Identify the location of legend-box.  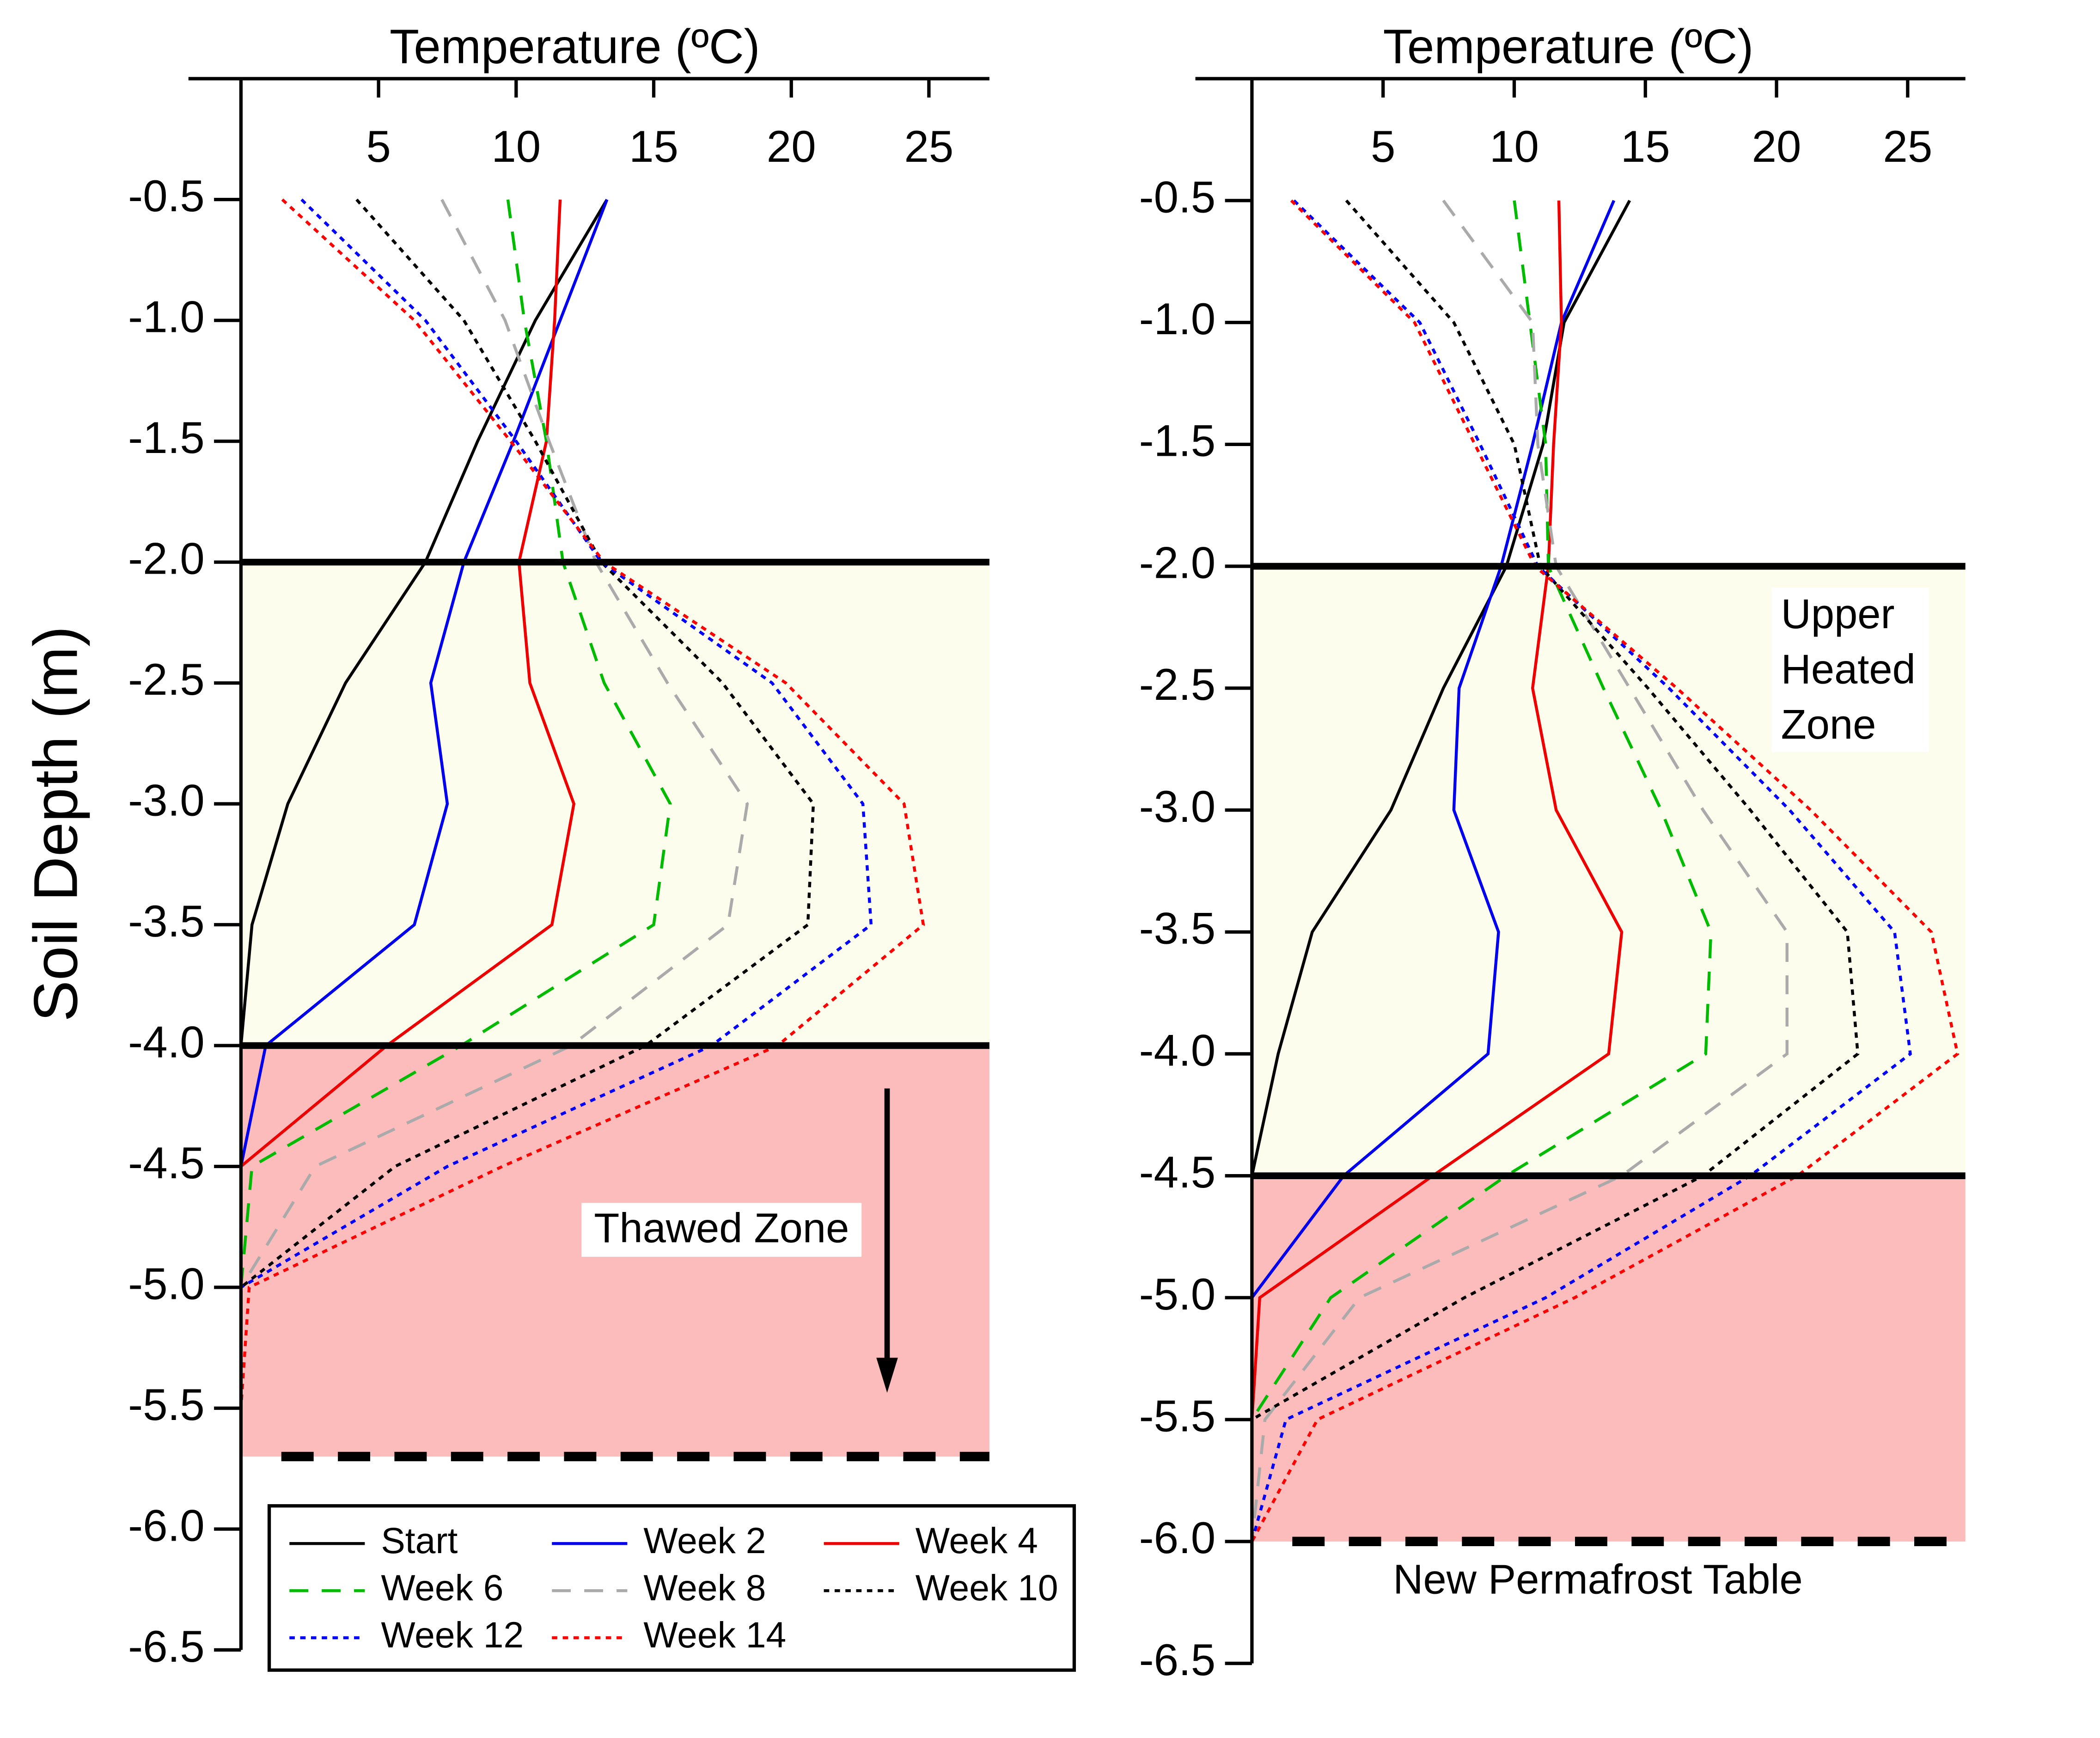
(671, 1588).